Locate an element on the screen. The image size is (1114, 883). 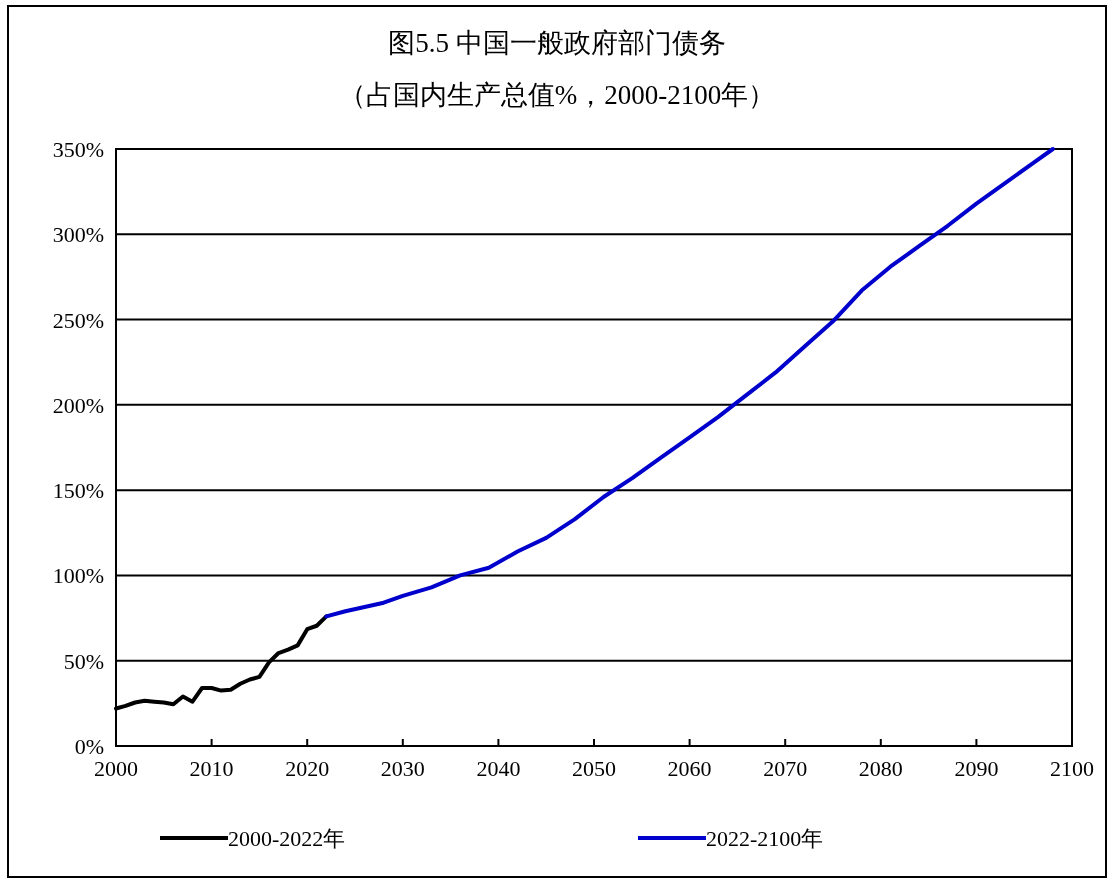
y-tick-label: 0% is located at coordinates (89, 746).